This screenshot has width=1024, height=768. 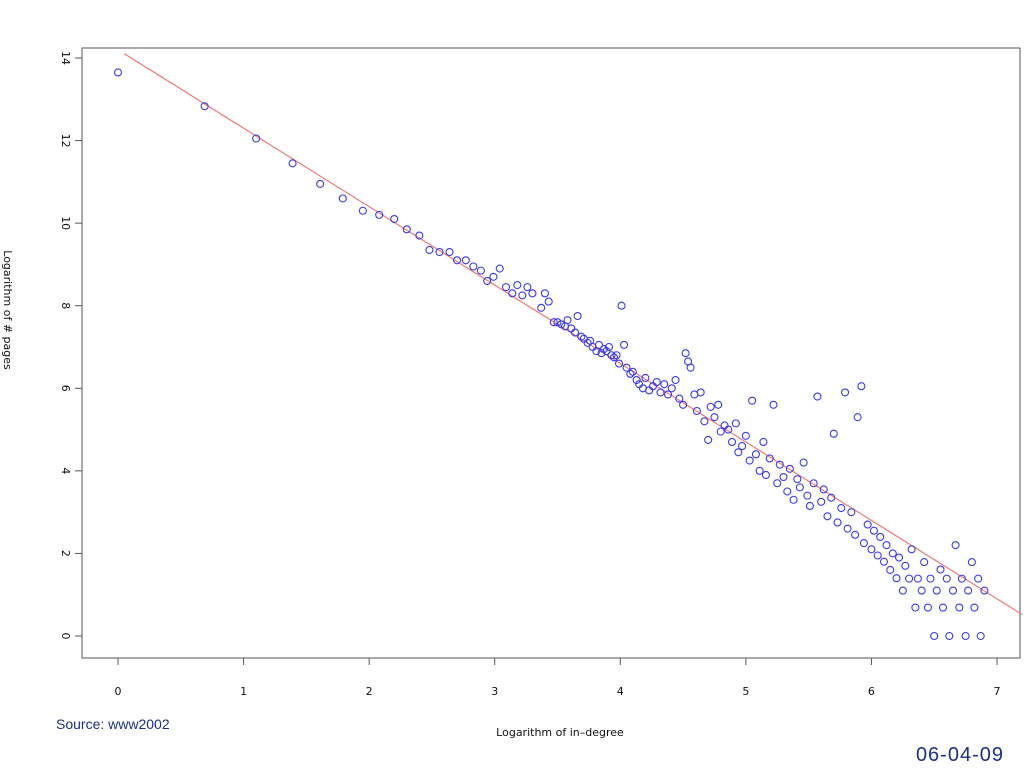 I want to click on x-tick-label: 6, so click(x=871, y=691).